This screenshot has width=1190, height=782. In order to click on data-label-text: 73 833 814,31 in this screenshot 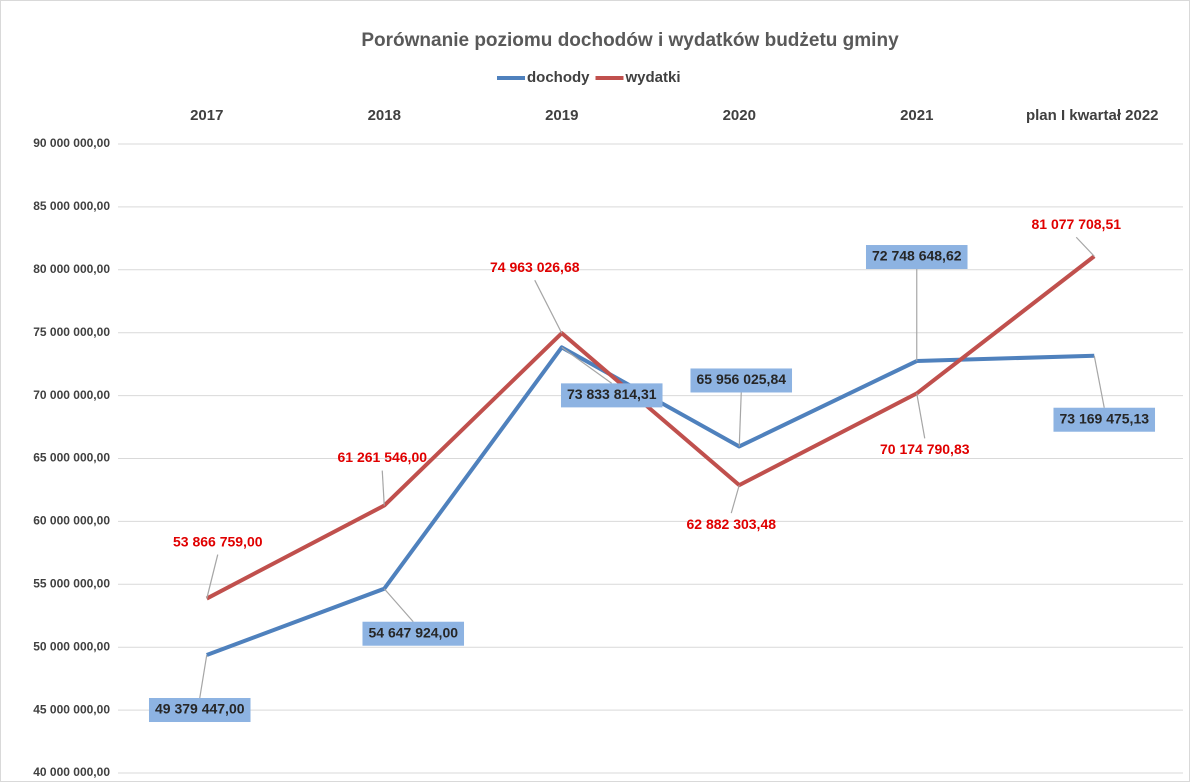, I will do `click(612, 394)`.